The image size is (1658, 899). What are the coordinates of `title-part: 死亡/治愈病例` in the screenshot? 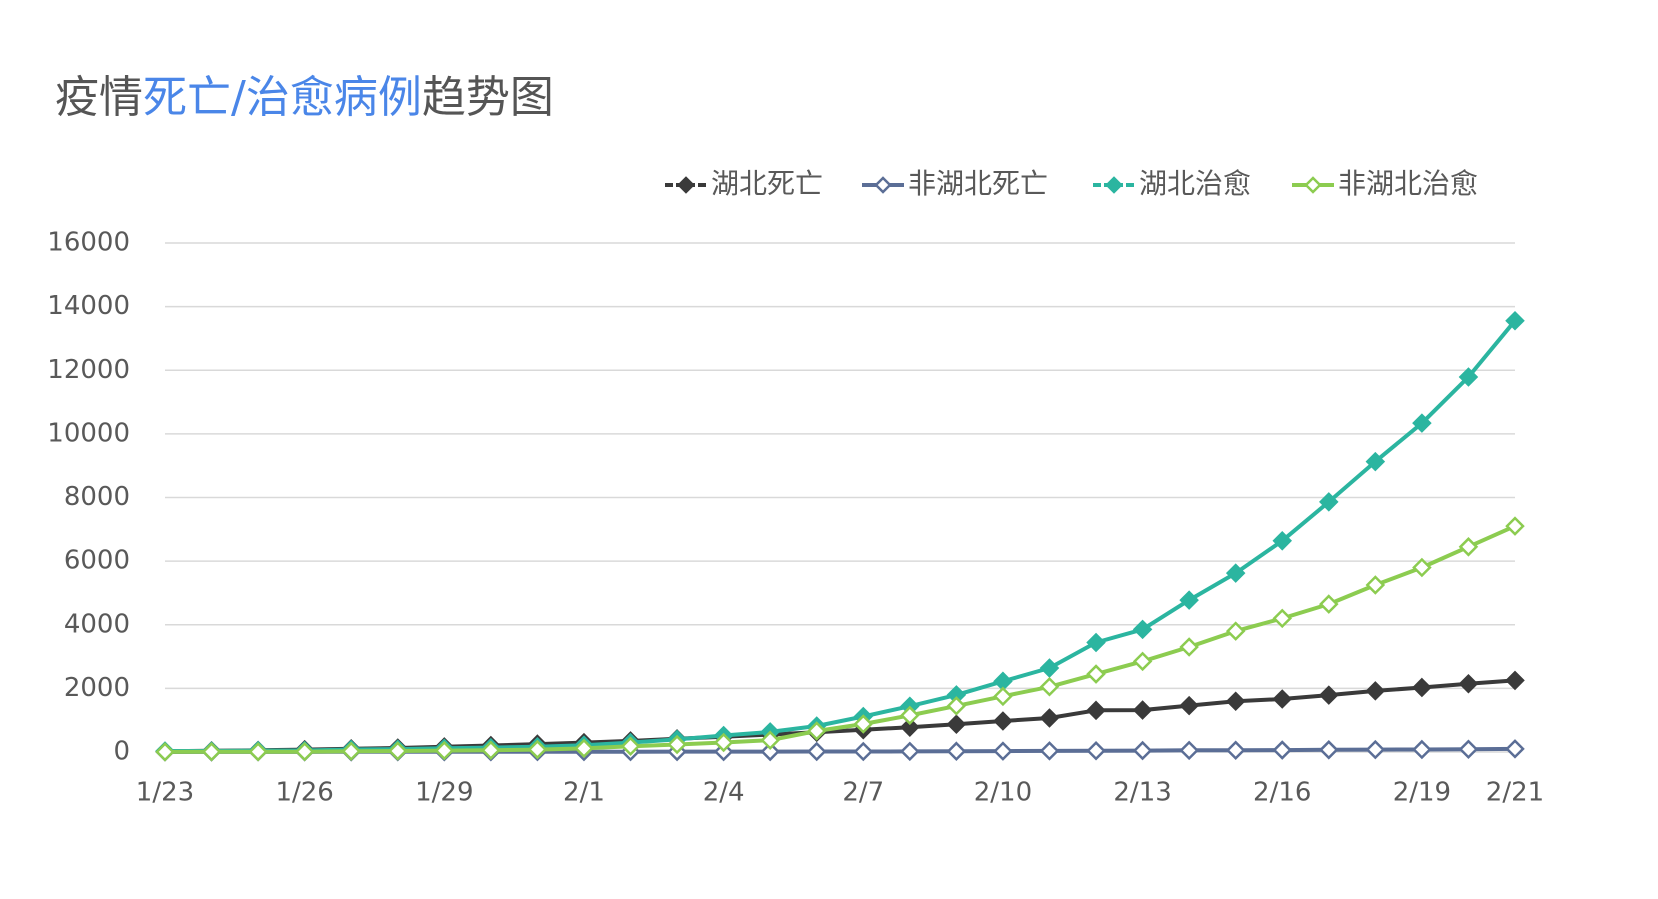 It's located at (282, 97).